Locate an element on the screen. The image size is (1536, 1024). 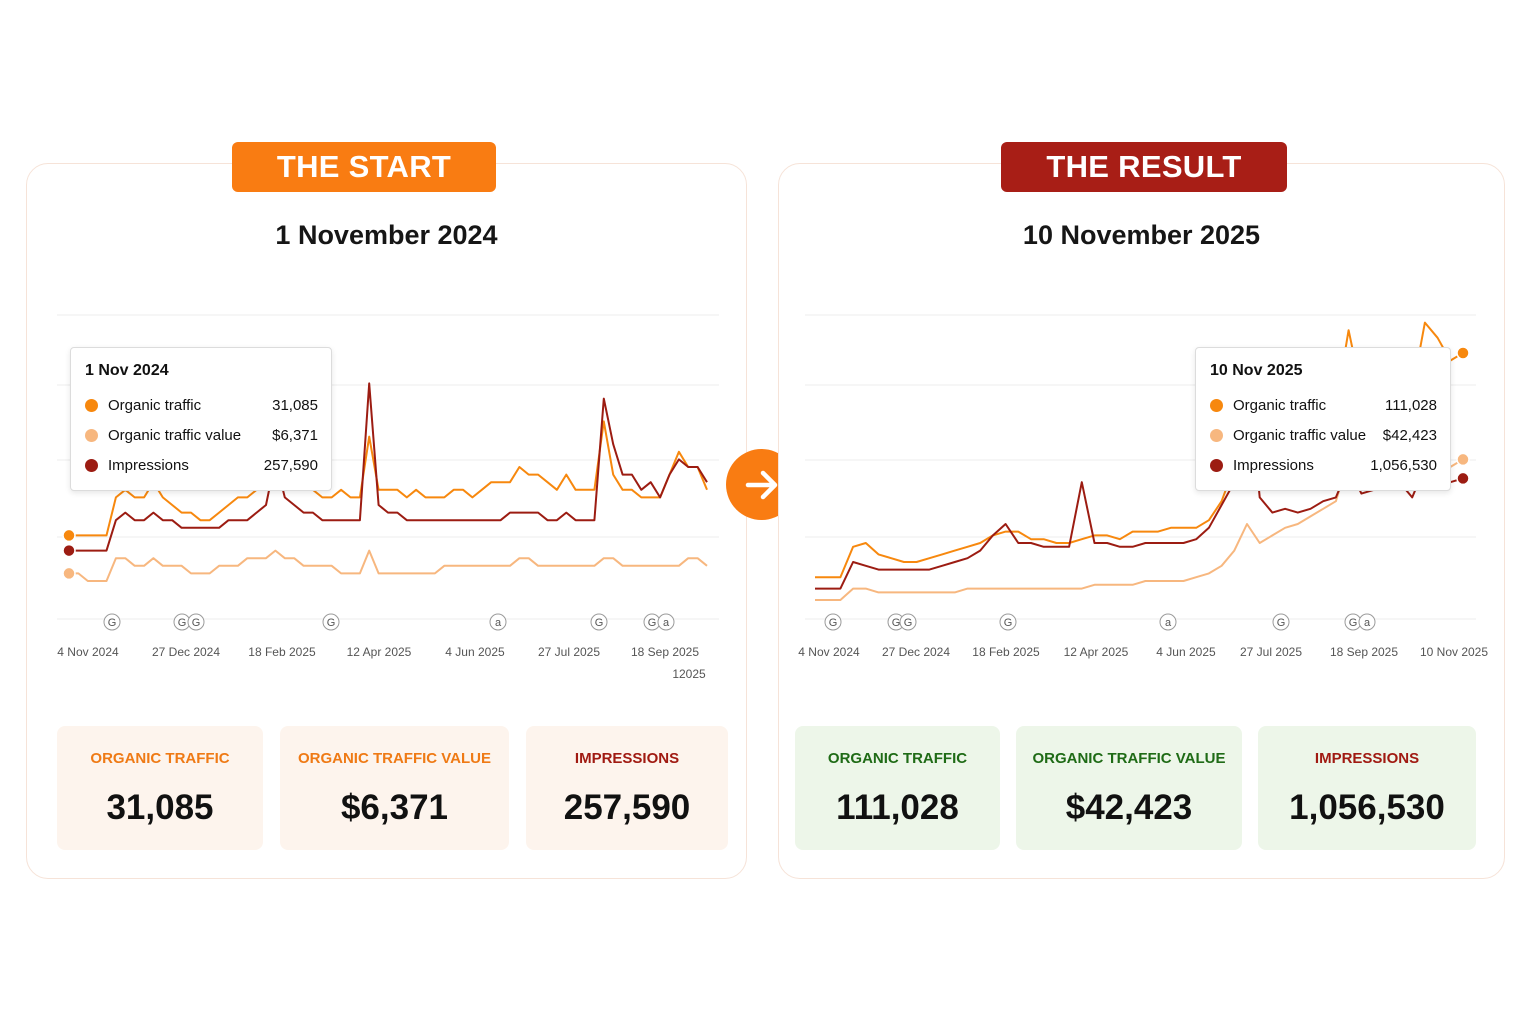
tooltip-value: $6,371 is located at coordinates (295, 435).